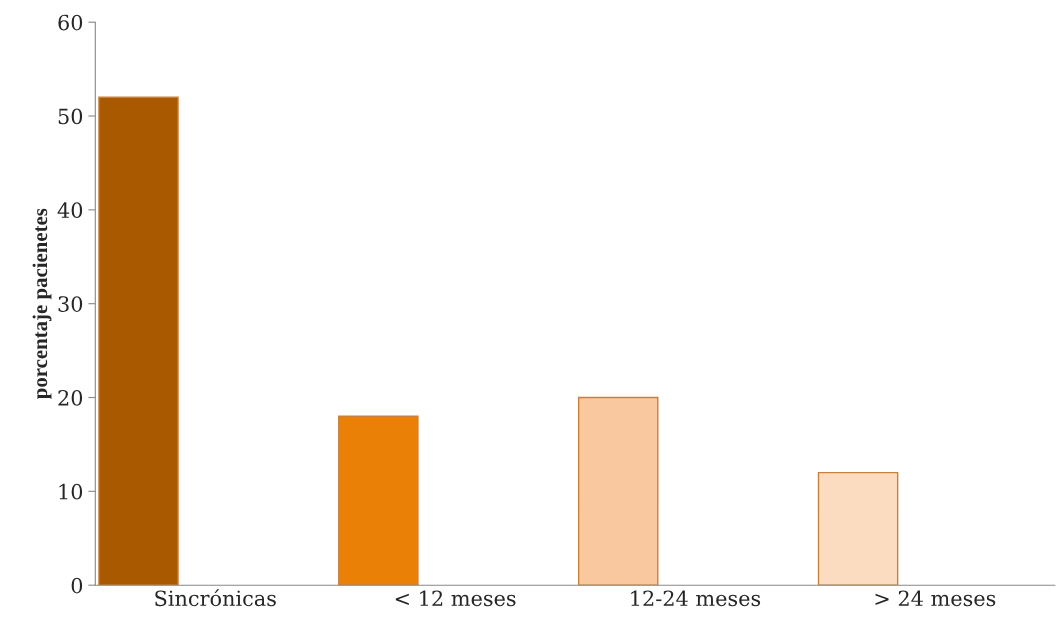 This screenshot has height=634, width=1059. What do you see at coordinates (455, 598) in the screenshot?
I see `x-tick-label: < 12 meses` at bounding box center [455, 598].